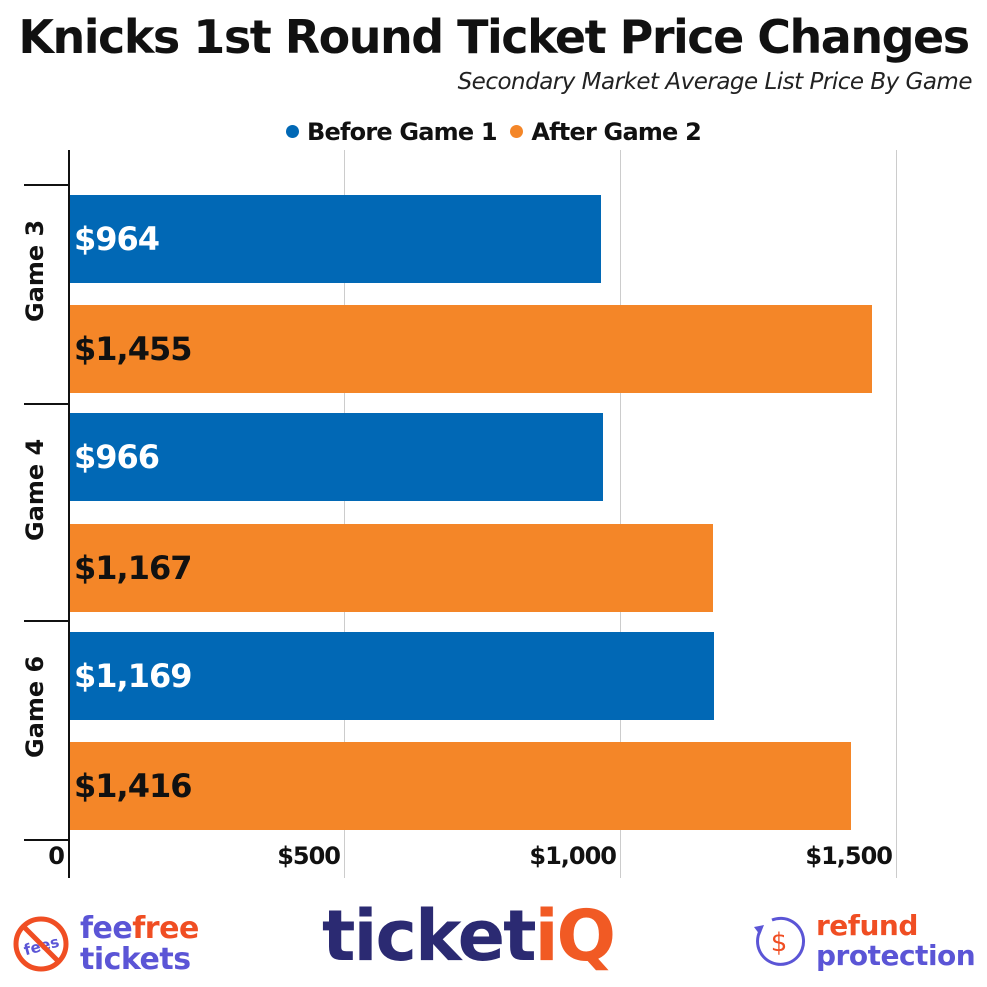 This screenshot has width=987, height=987. Describe the element at coordinates (494, 37) in the screenshot. I see `chart-title: Knicks 1st Round Ticket Price Changes` at that location.